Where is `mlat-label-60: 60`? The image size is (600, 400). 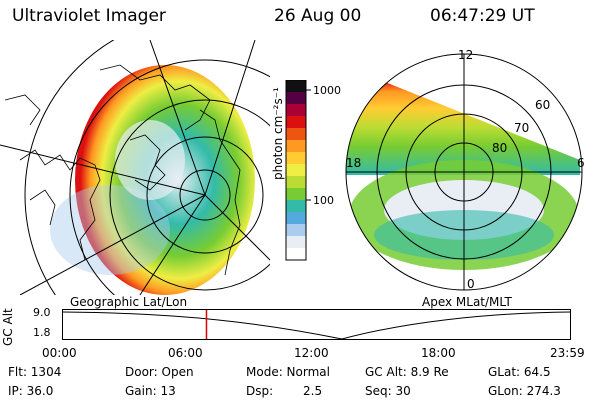
mlat-label-60: 60 is located at coordinates (543, 105).